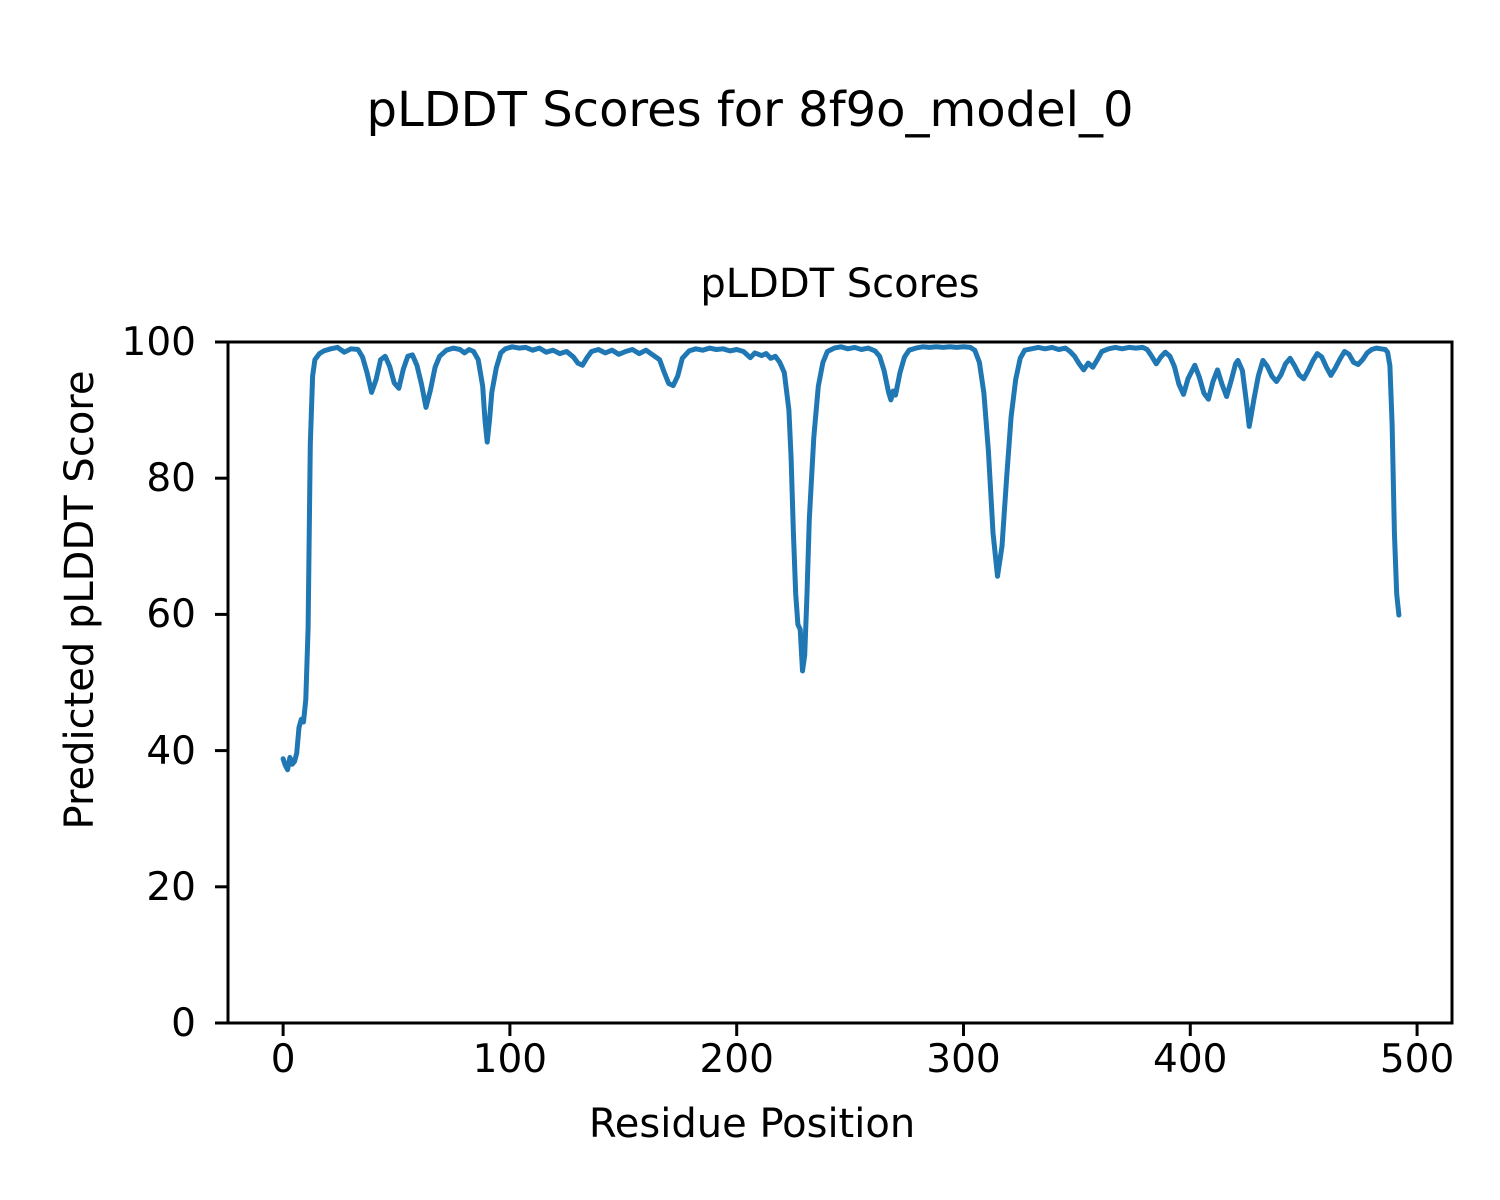 The width and height of the screenshot is (1500, 1200). Describe the element at coordinates (158, 342) in the screenshot. I see `y-tick-label: 100` at that location.